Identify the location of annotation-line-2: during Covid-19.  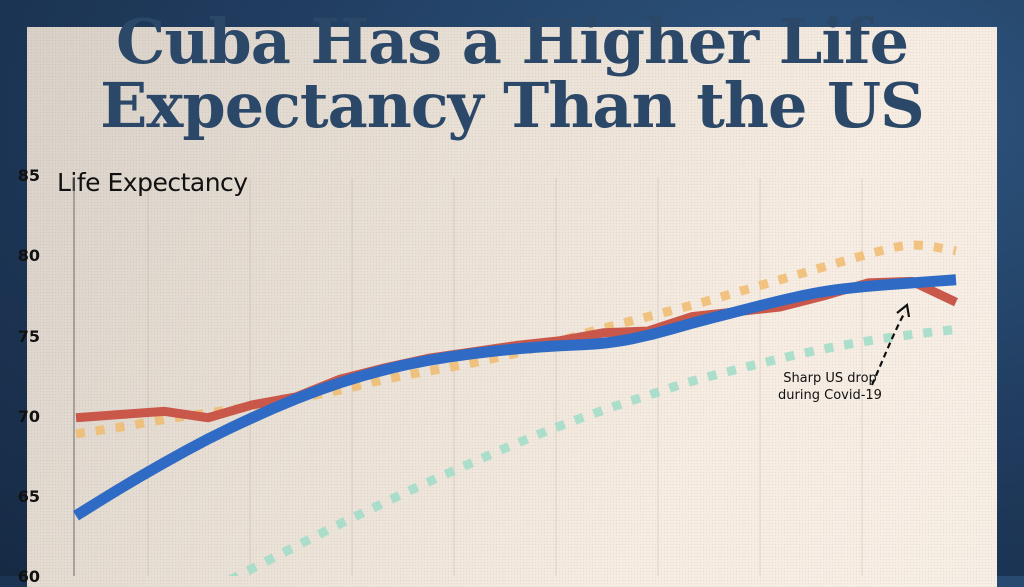
(830, 395).